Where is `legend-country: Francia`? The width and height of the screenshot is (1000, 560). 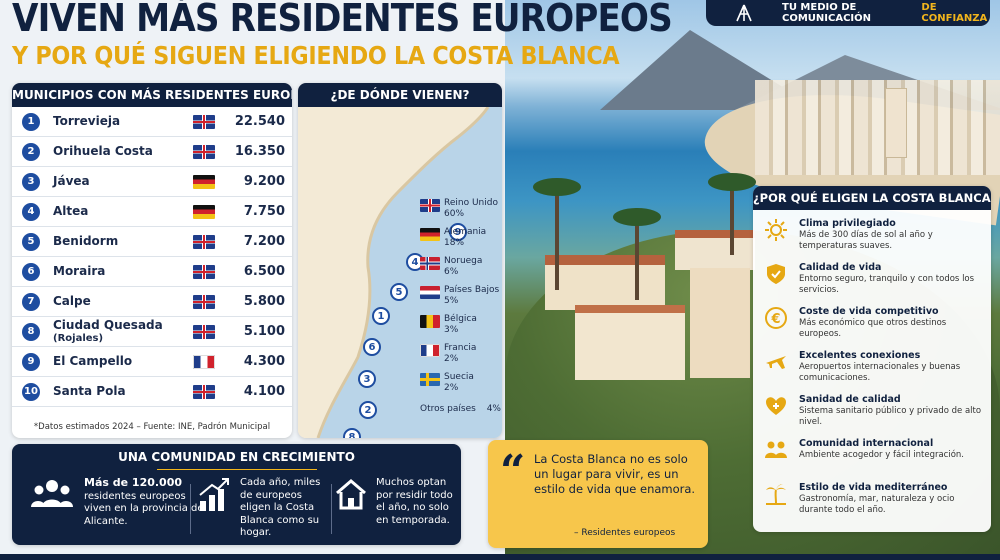
legend-country: Francia is located at coordinates (460, 348).